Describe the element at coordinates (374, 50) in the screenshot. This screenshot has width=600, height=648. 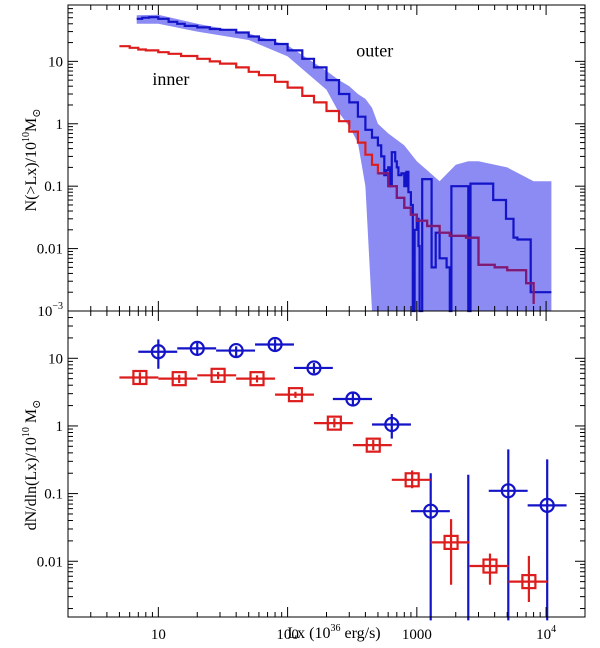
I see `series-label-outer: outer` at that location.